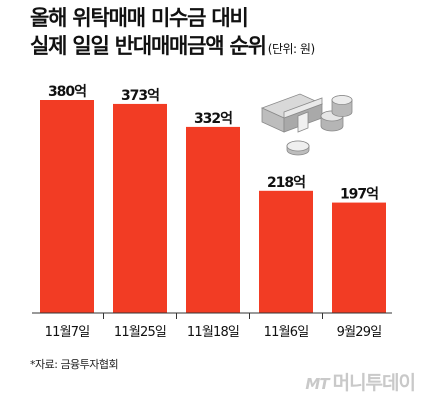  What do you see at coordinates (359, 332) in the screenshot?
I see `x-axis-category-label: 9월29일` at bounding box center [359, 332].